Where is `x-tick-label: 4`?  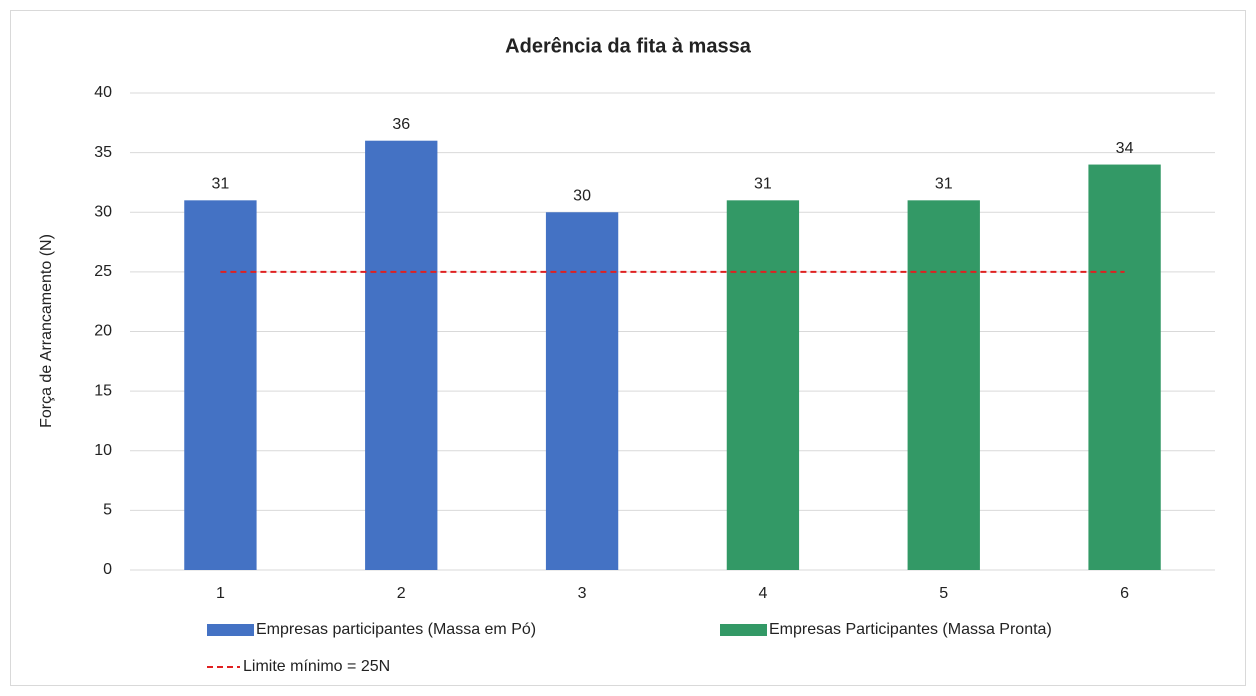
x-tick-label: 4 is located at coordinates (762, 593).